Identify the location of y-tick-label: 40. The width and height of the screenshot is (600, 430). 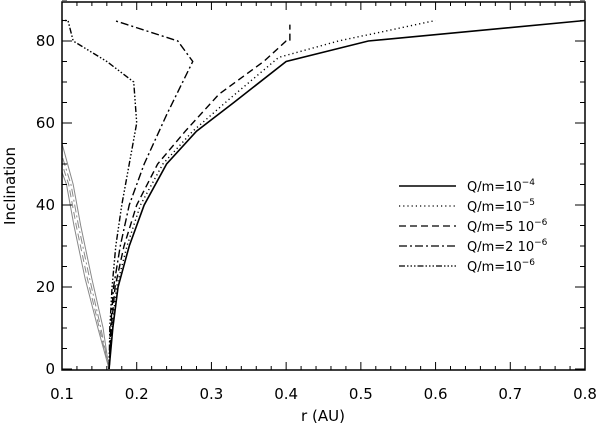
(45, 205).